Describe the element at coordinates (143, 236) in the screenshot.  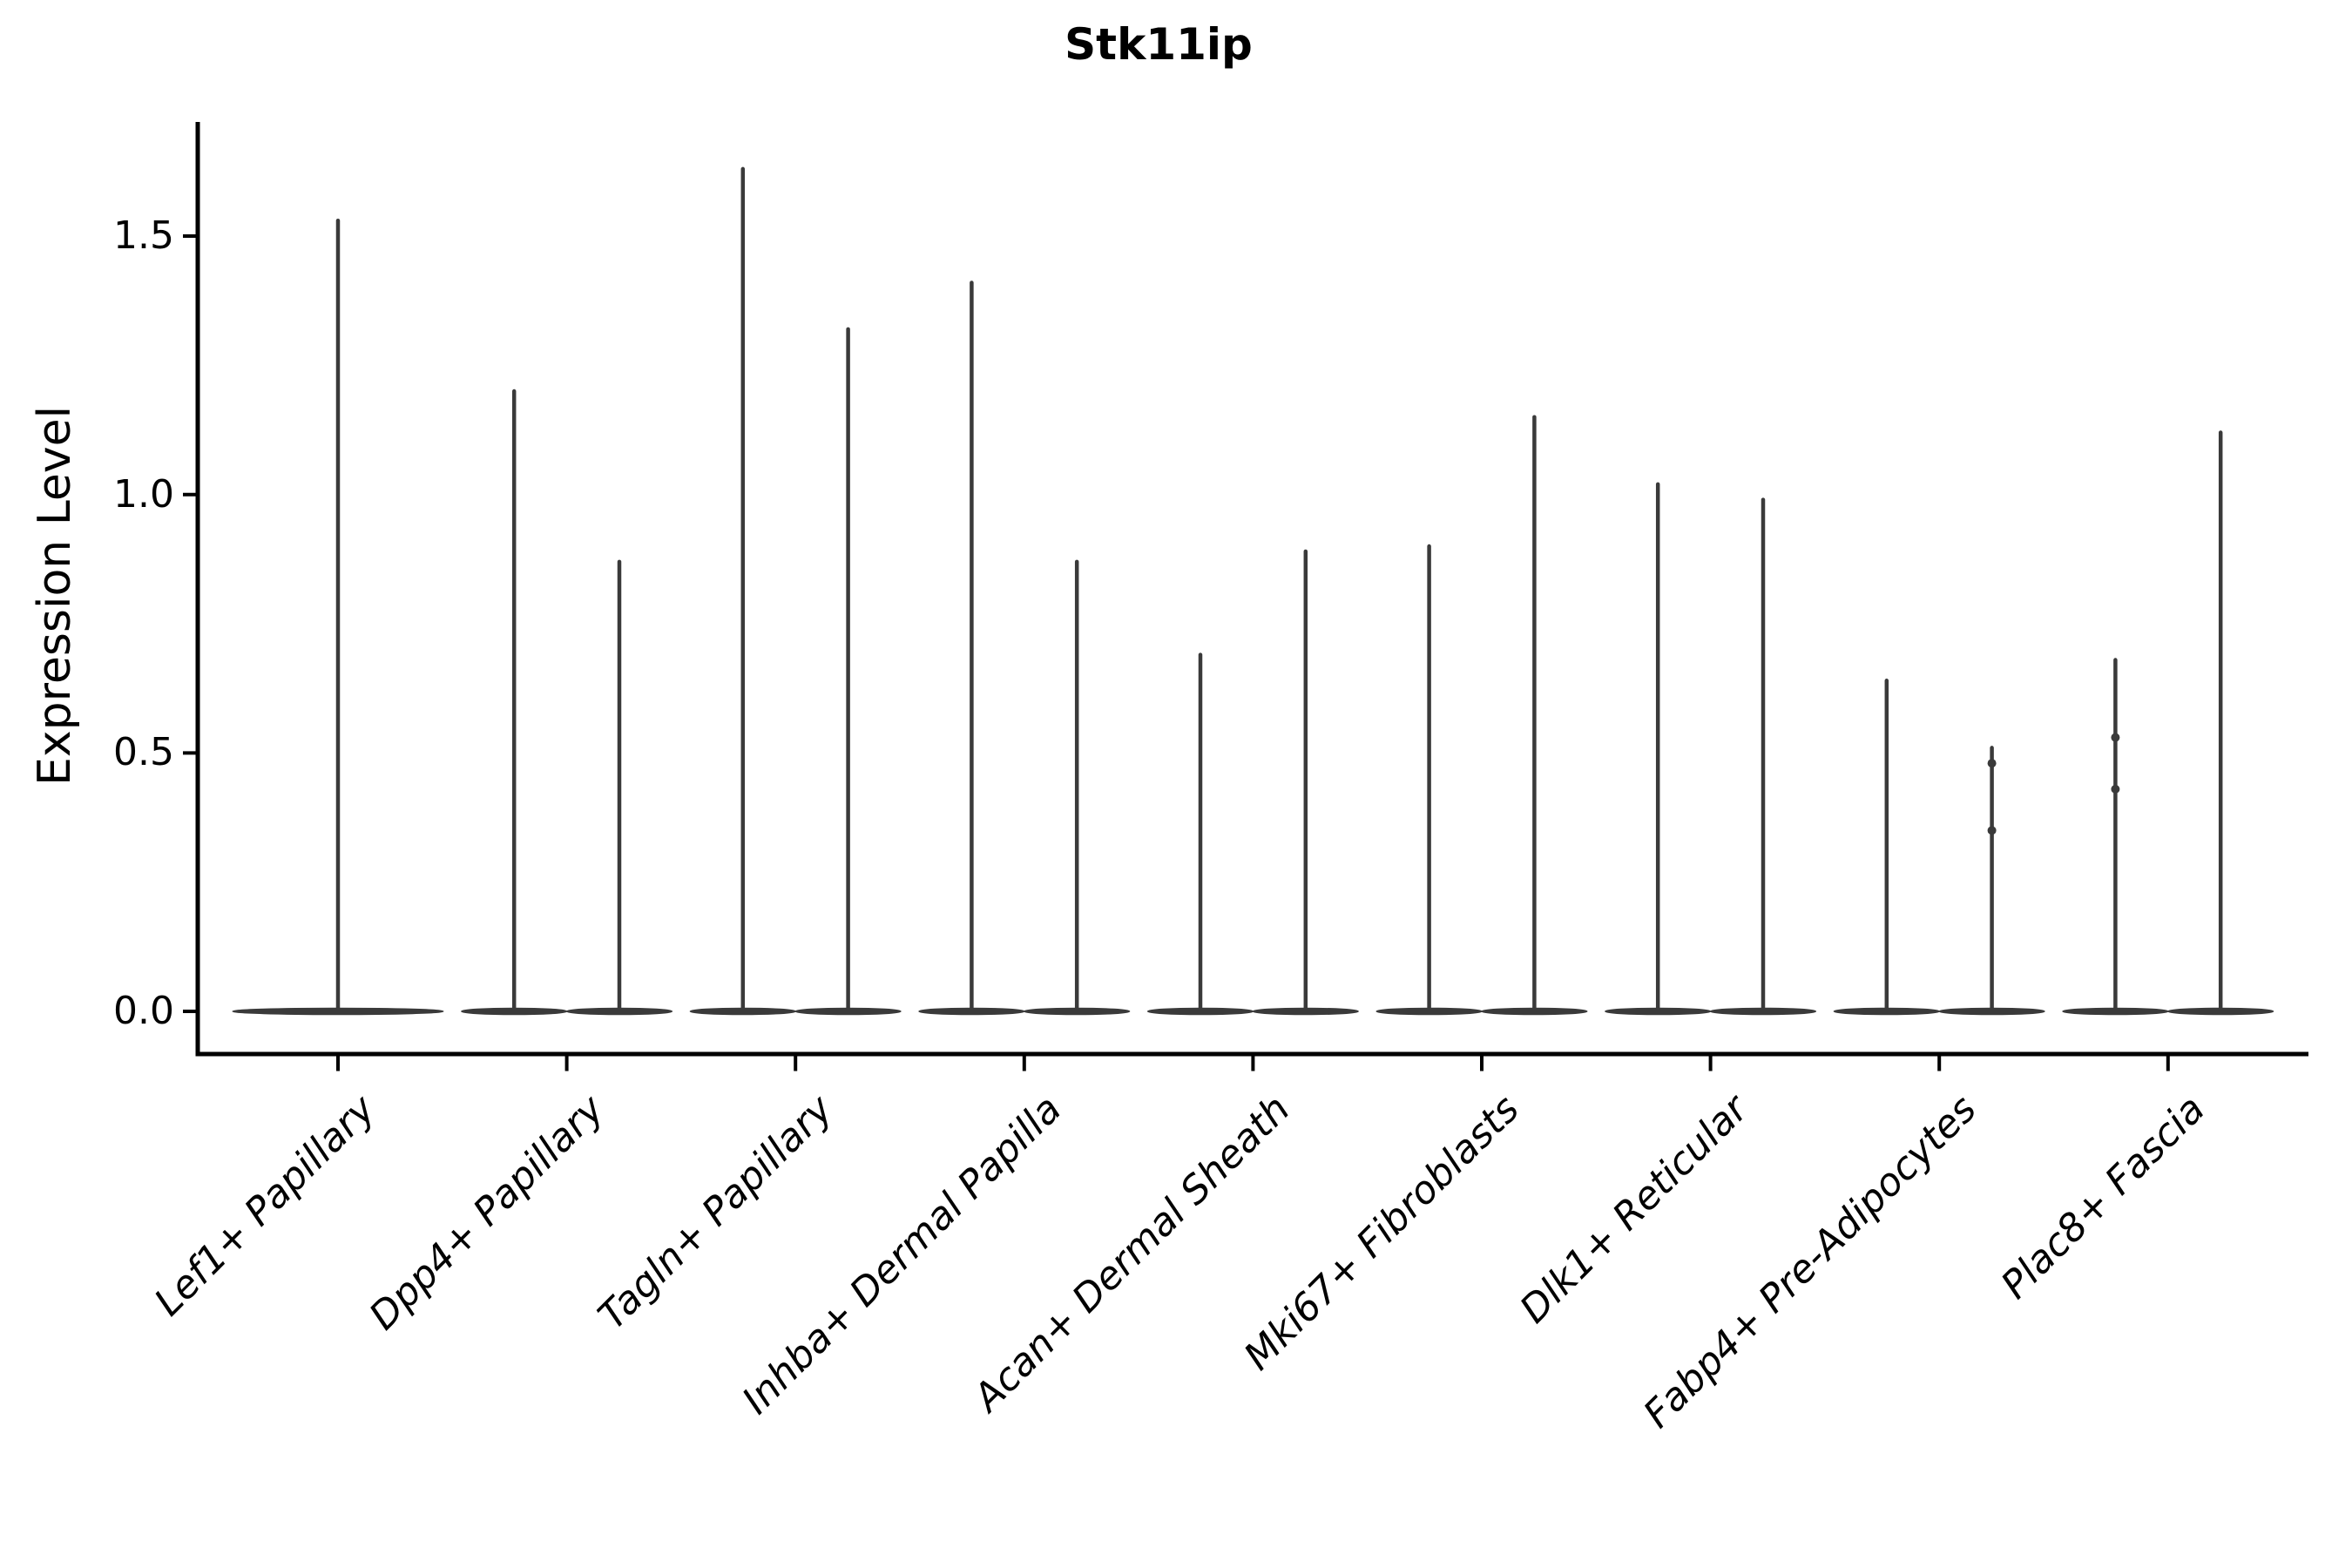
I see `y-tick-label-1.5: 1.5` at that location.